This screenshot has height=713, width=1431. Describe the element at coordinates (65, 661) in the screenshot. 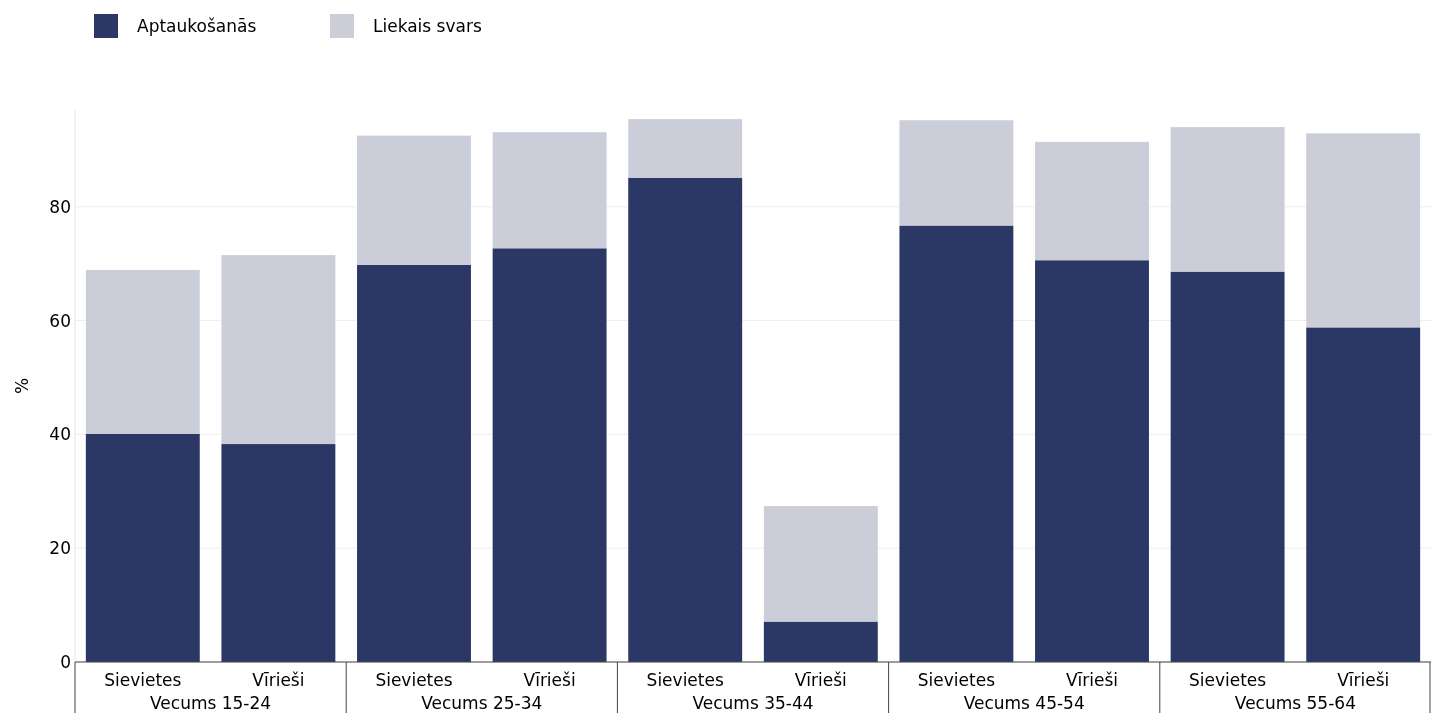

I see `y-tick-label: 0` at that location.